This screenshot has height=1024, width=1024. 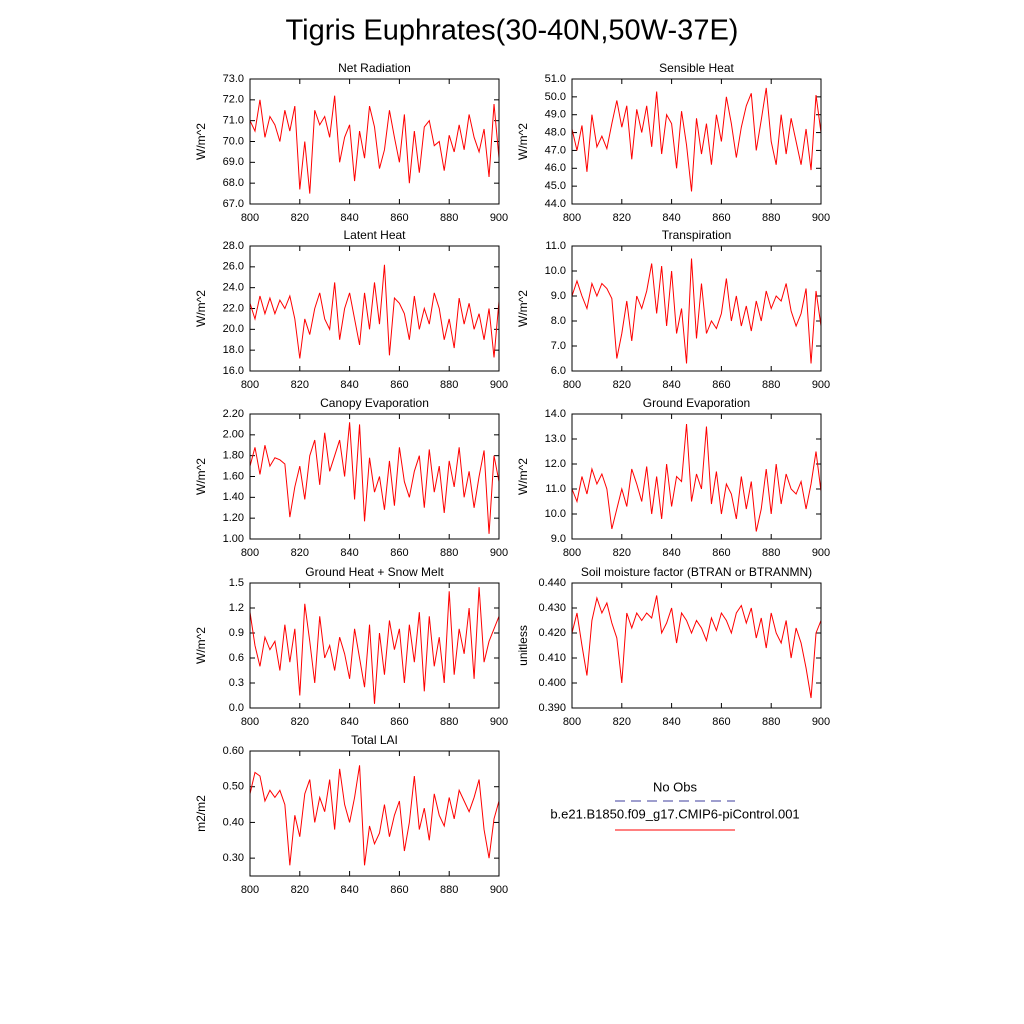 I want to click on y-tick-label: 1.60, so click(x=233, y=476).